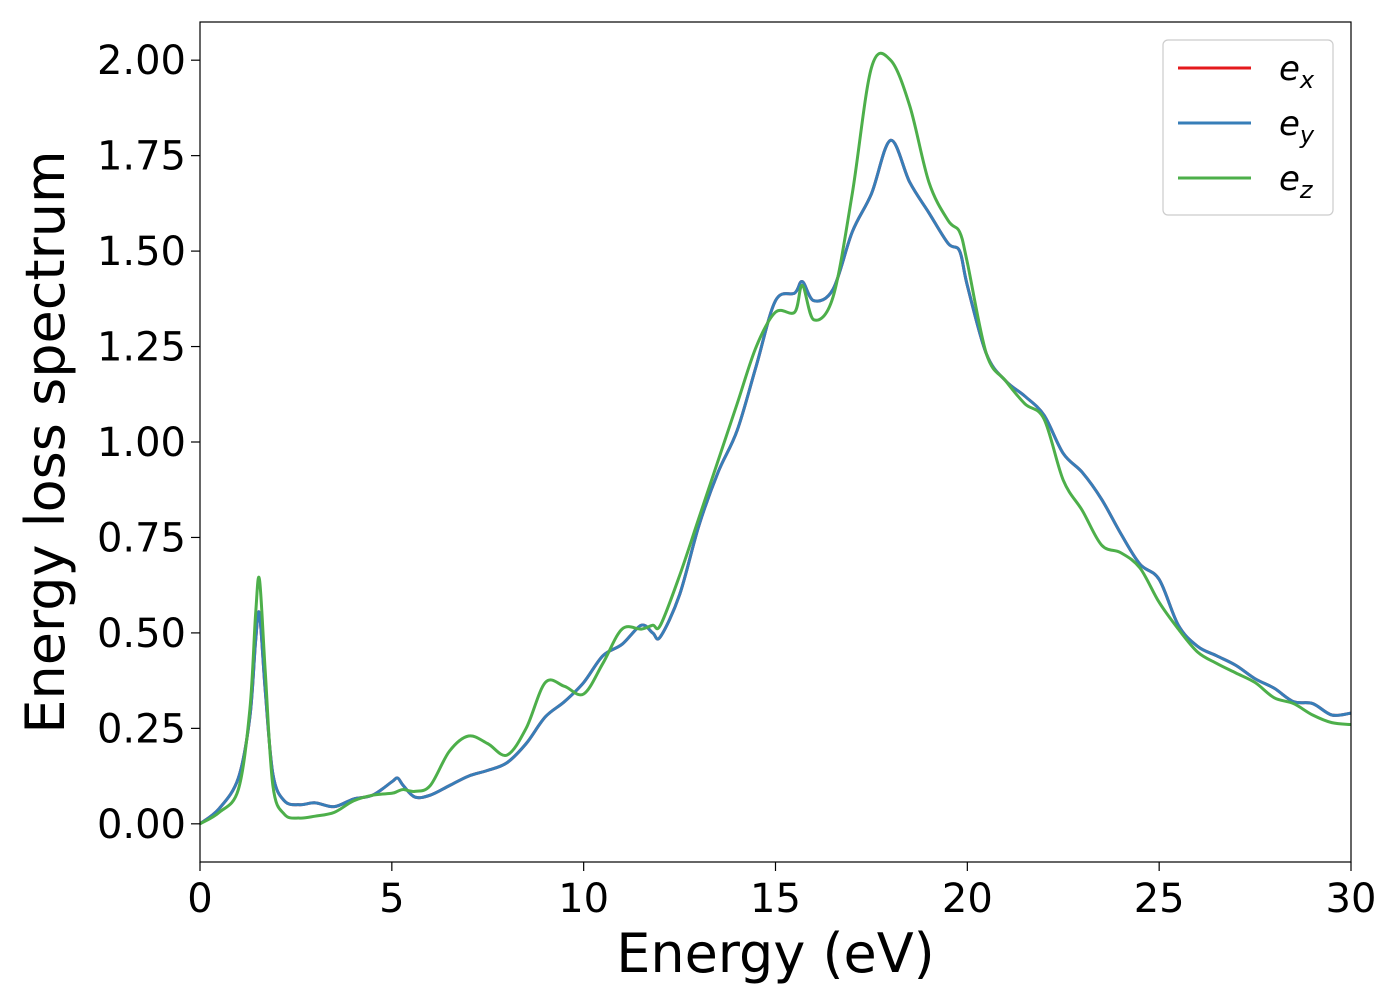 Image resolution: width=1400 pixels, height=1000 pixels. I want to click on y-tick-label: 1.00, so click(141, 443).